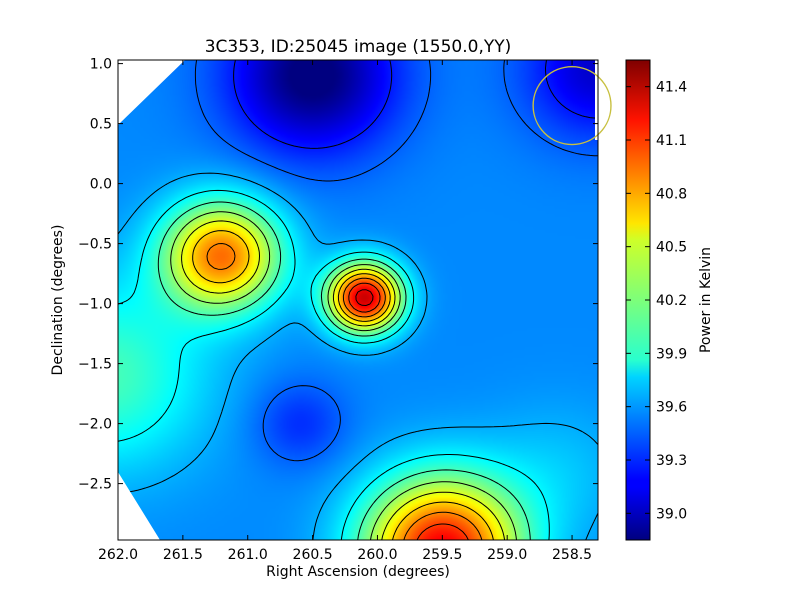 The height and width of the screenshot is (600, 800). Describe the element at coordinates (95, 245) in the screenshot. I see `y-tick-label: −0.5` at that location.